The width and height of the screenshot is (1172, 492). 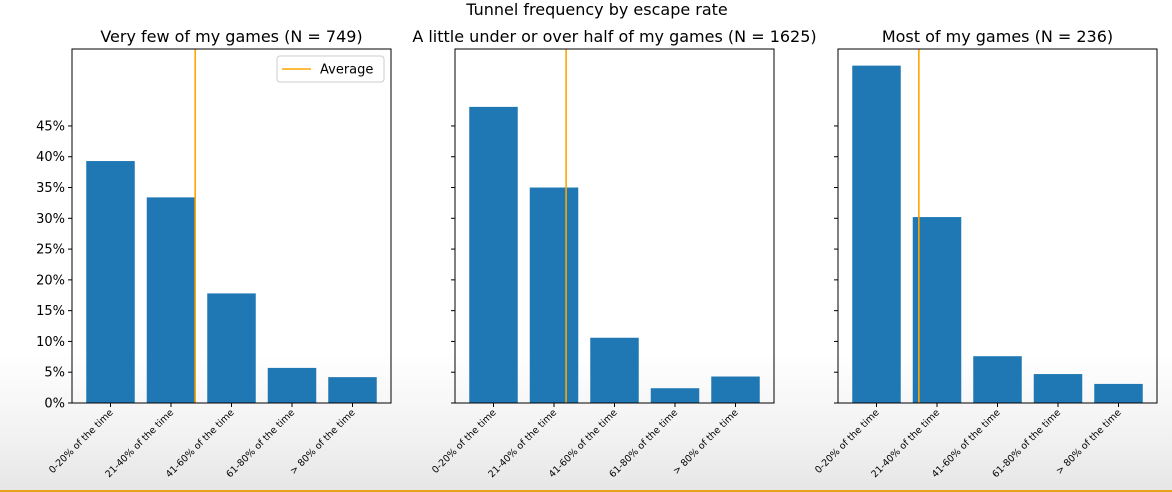 I want to click on legend: Average, so click(x=330, y=69).